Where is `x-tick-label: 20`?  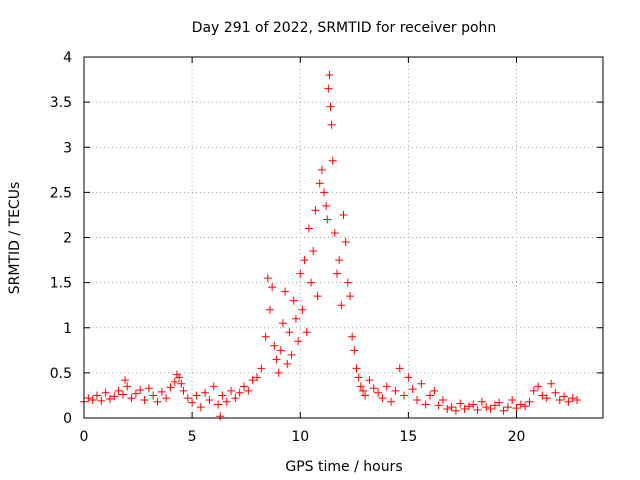
x-tick-label: 20 is located at coordinates (517, 437).